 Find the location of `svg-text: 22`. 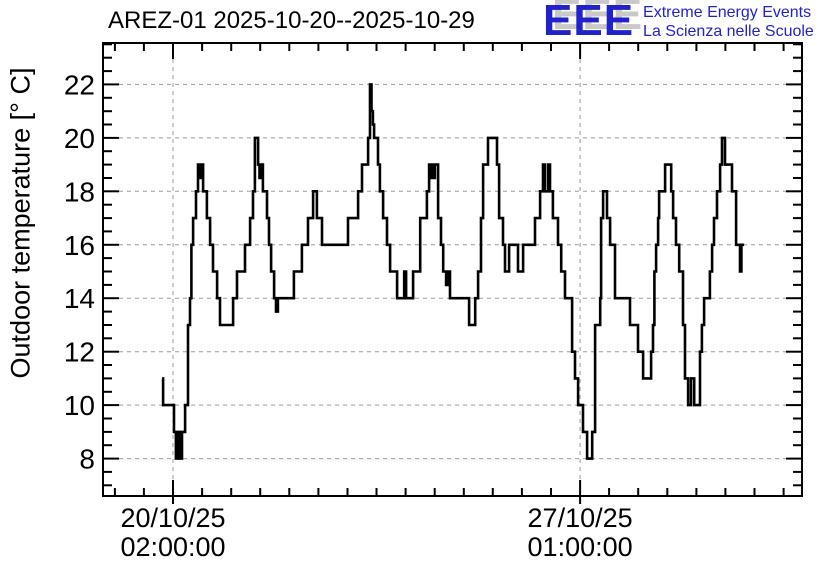

svg-text: 22 is located at coordinates (79, 84).